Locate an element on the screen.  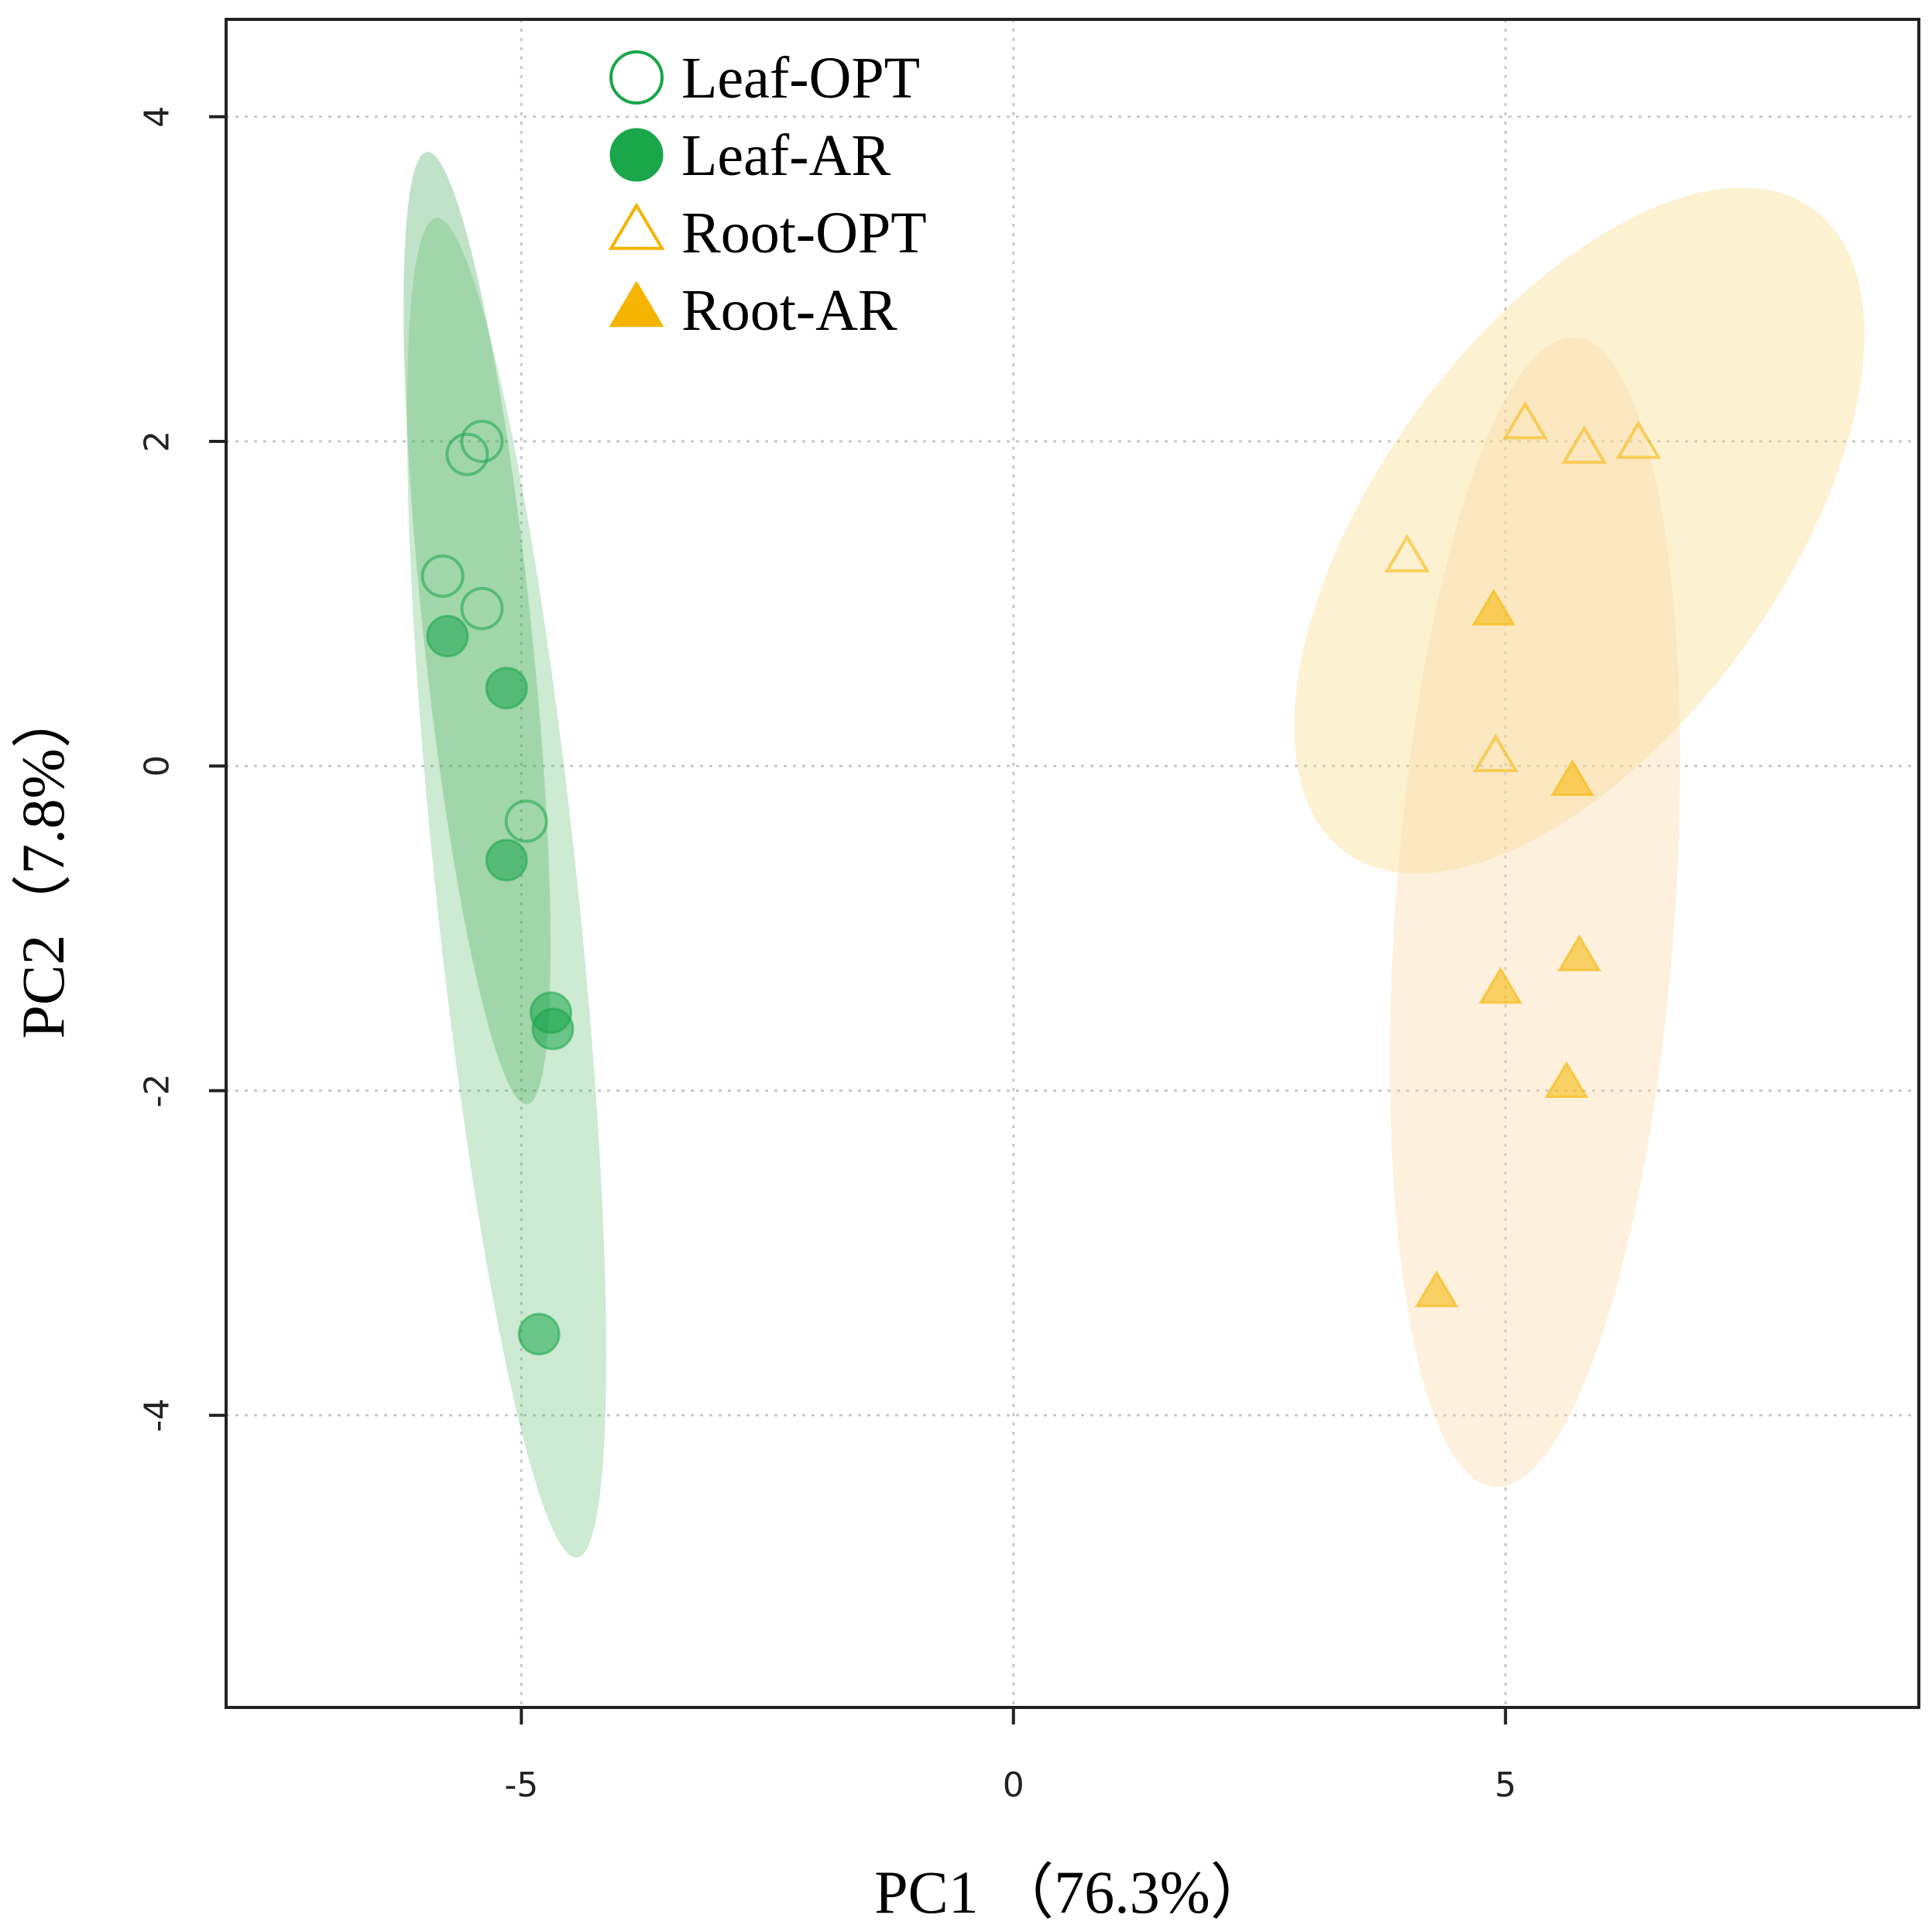
x-axis-title: PC1 （76.3%） is located at coordinates (1072, 1892).